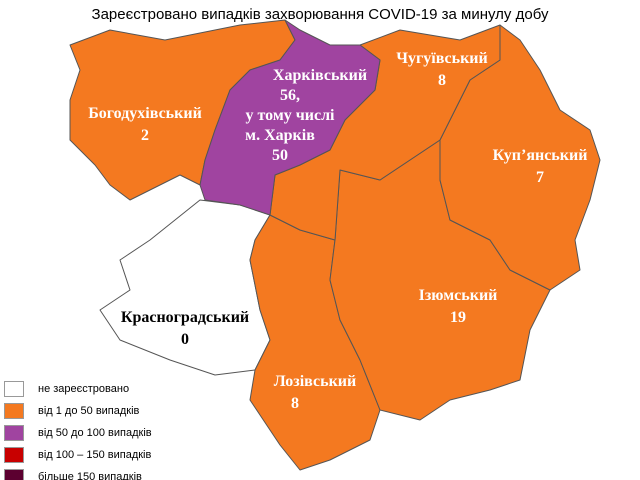 The width and height of the screenshot is (640, 480). What do you see at coordinates (185, 287) in the screenshot?
I see `region-krasnohradskyi` at bounding box center [185, 287].